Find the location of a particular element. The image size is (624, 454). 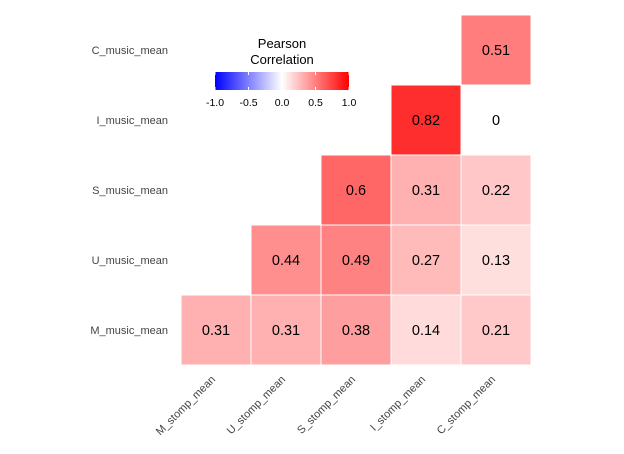

cell-value-label: 0.21 is located at coordinates (496, 331).